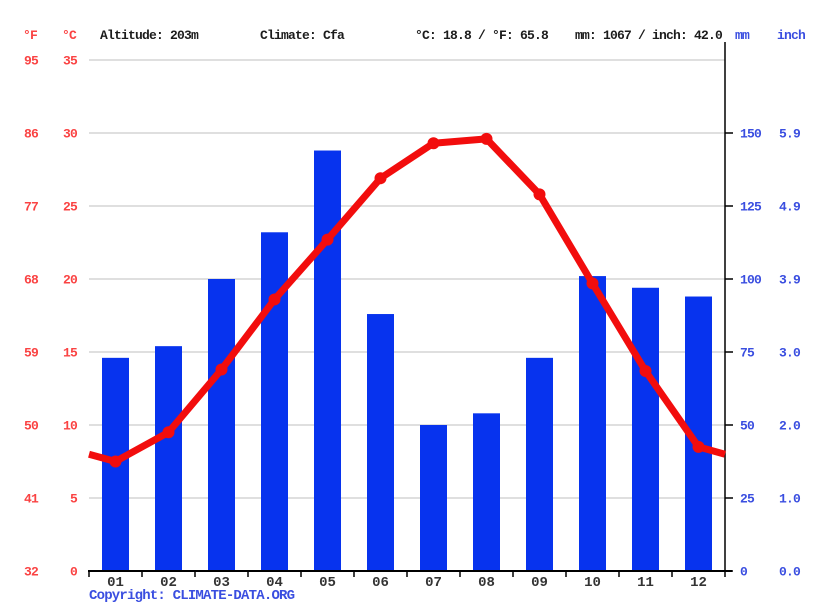 This screenshot has height=611, width=815. Describe the element at coordinates (31, 61) in the screenshot. I see `f-axis-label: 95` at that location.